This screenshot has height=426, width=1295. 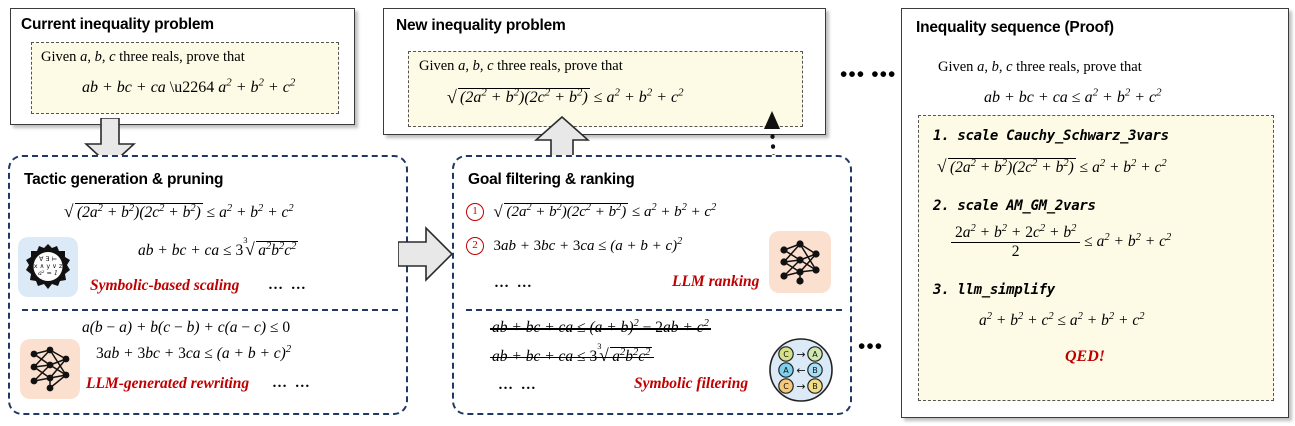 I want to click on proof-step-1-label: 1. scale Cauchy_Schwarz_3vars, so click(x=1051, y=136).